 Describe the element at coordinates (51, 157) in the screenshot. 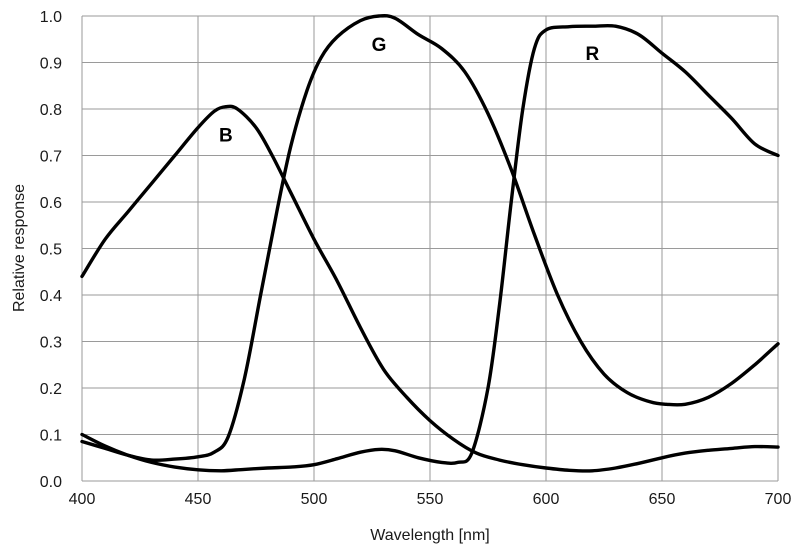

I see `y-tick-label: 0.7` at that location.